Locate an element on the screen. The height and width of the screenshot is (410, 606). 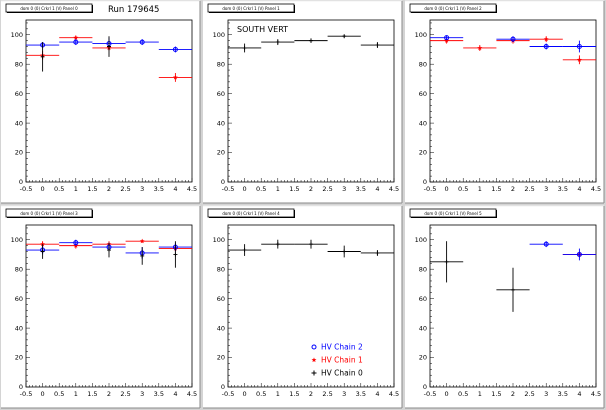
panel-label: SOUTH VERT is located at coordinates (262, 29).